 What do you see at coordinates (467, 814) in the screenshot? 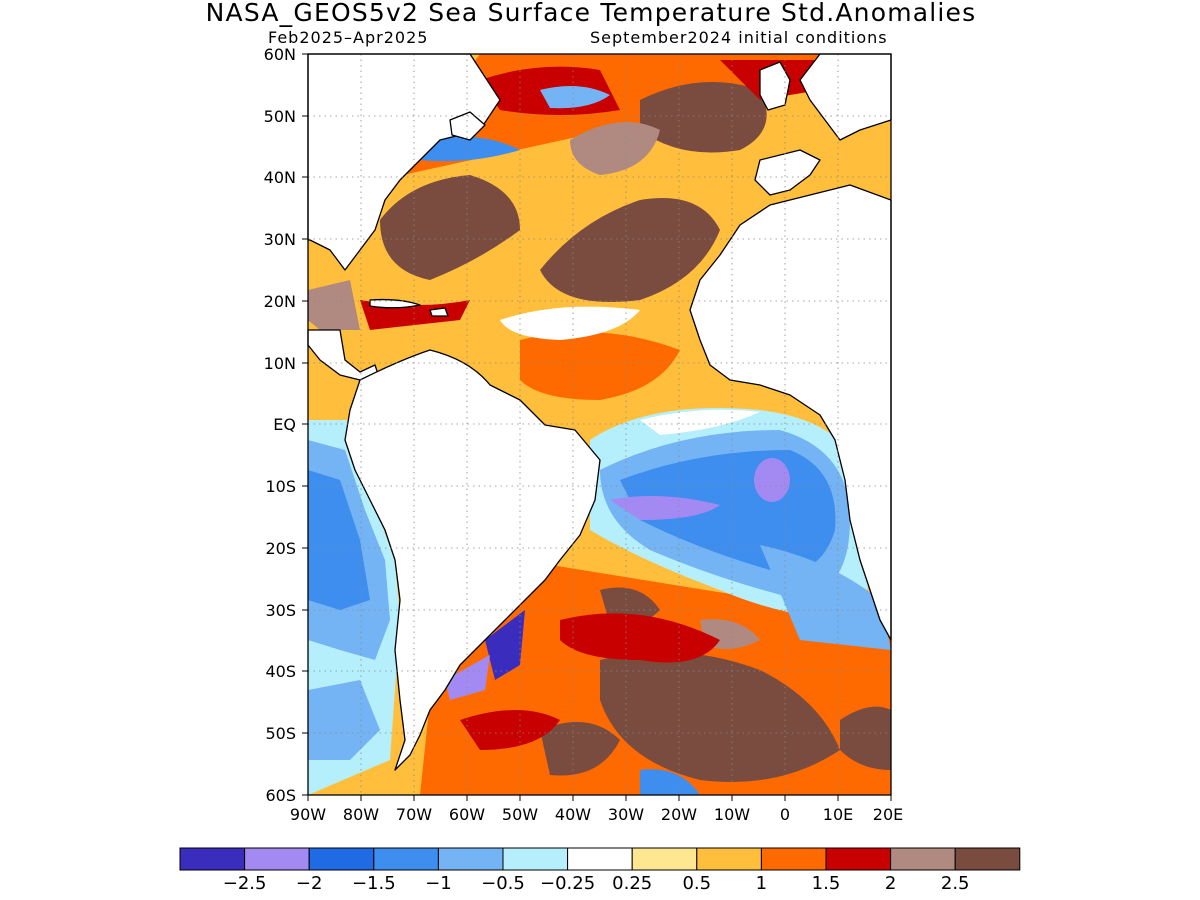
I see `lon-label: 60W` at bounding box center [467, 814].